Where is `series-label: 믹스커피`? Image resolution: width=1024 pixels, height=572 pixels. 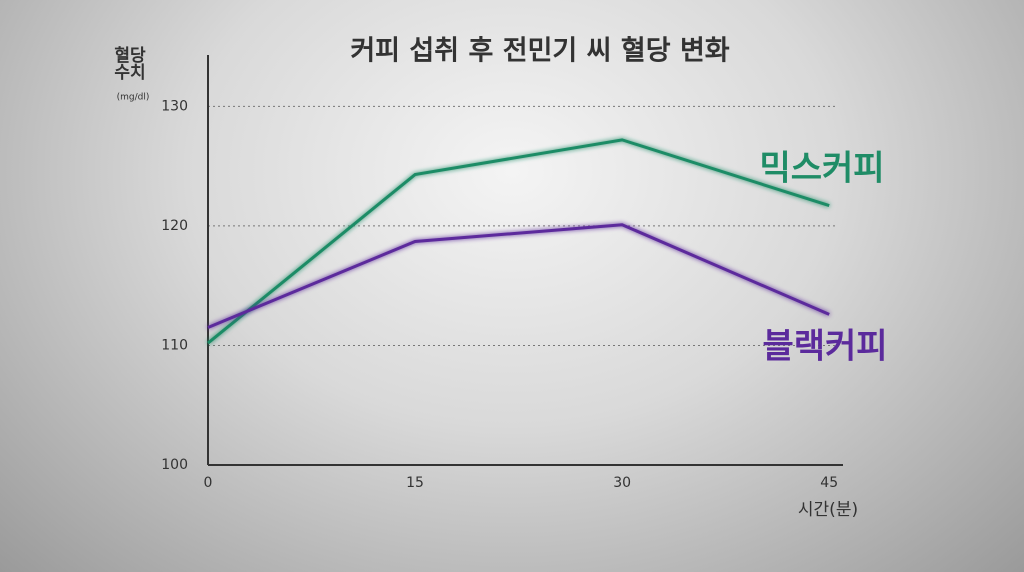 series-label: 믹스커피 is located at coordinates (821, 169).